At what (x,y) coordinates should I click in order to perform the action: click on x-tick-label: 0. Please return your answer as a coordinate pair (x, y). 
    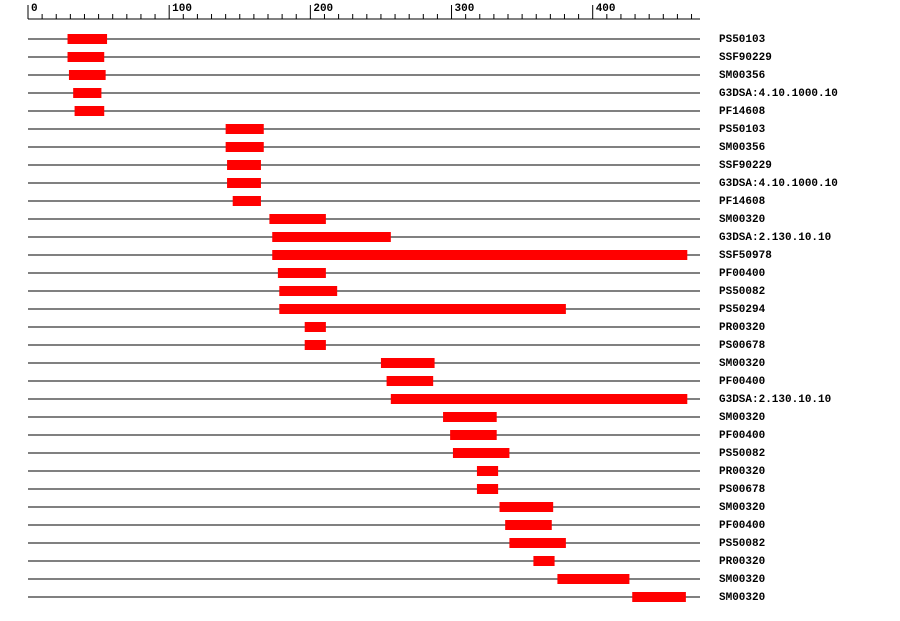
    Looking at the image, I should click on (34, 9).